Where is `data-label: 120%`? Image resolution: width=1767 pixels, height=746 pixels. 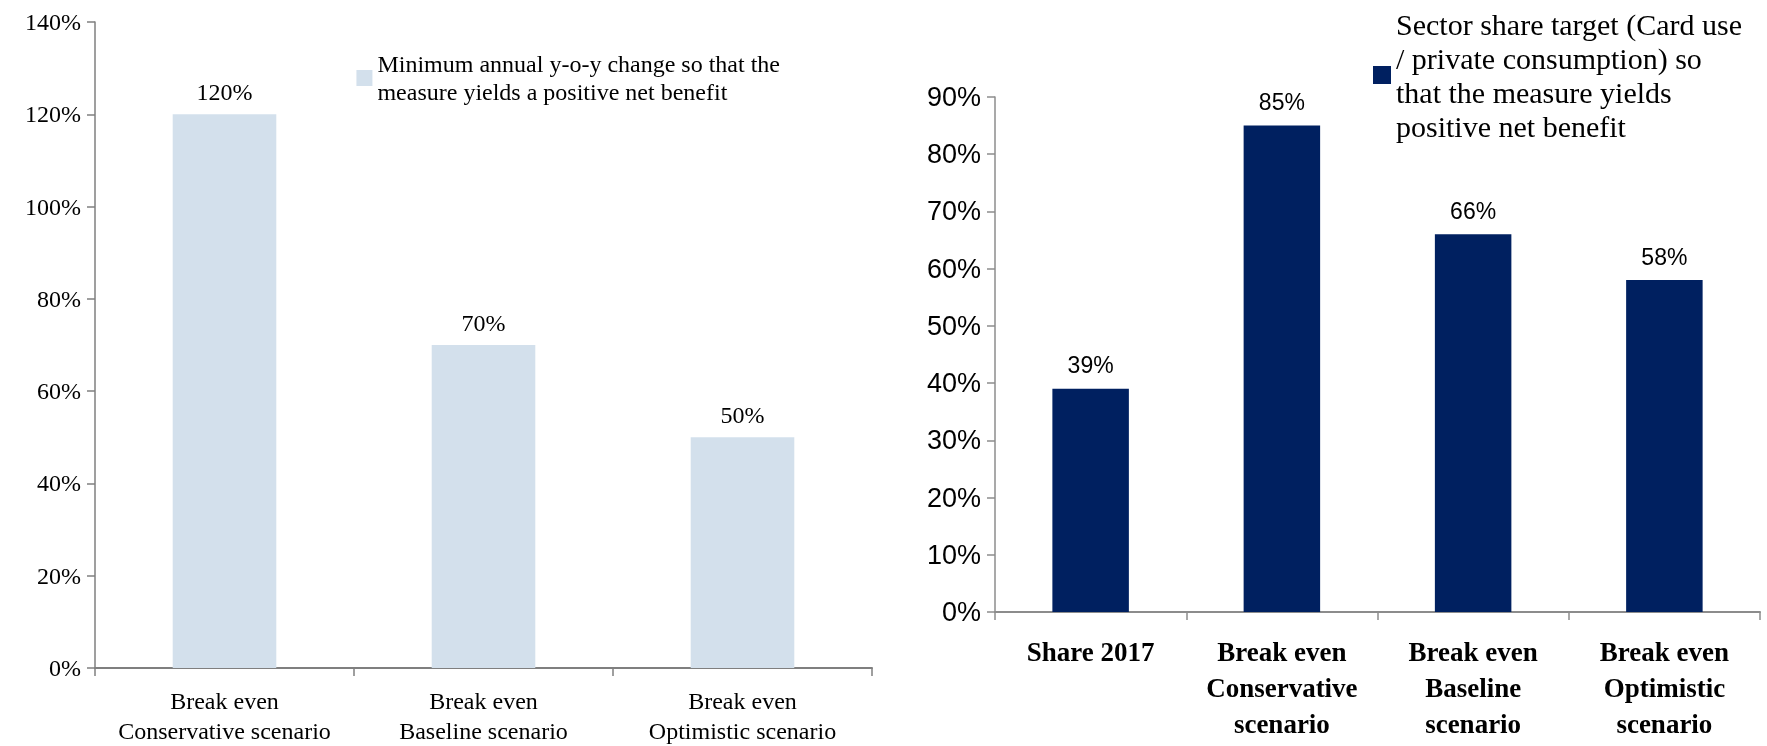 data-label: 120% is located at coordinates (224, 92).